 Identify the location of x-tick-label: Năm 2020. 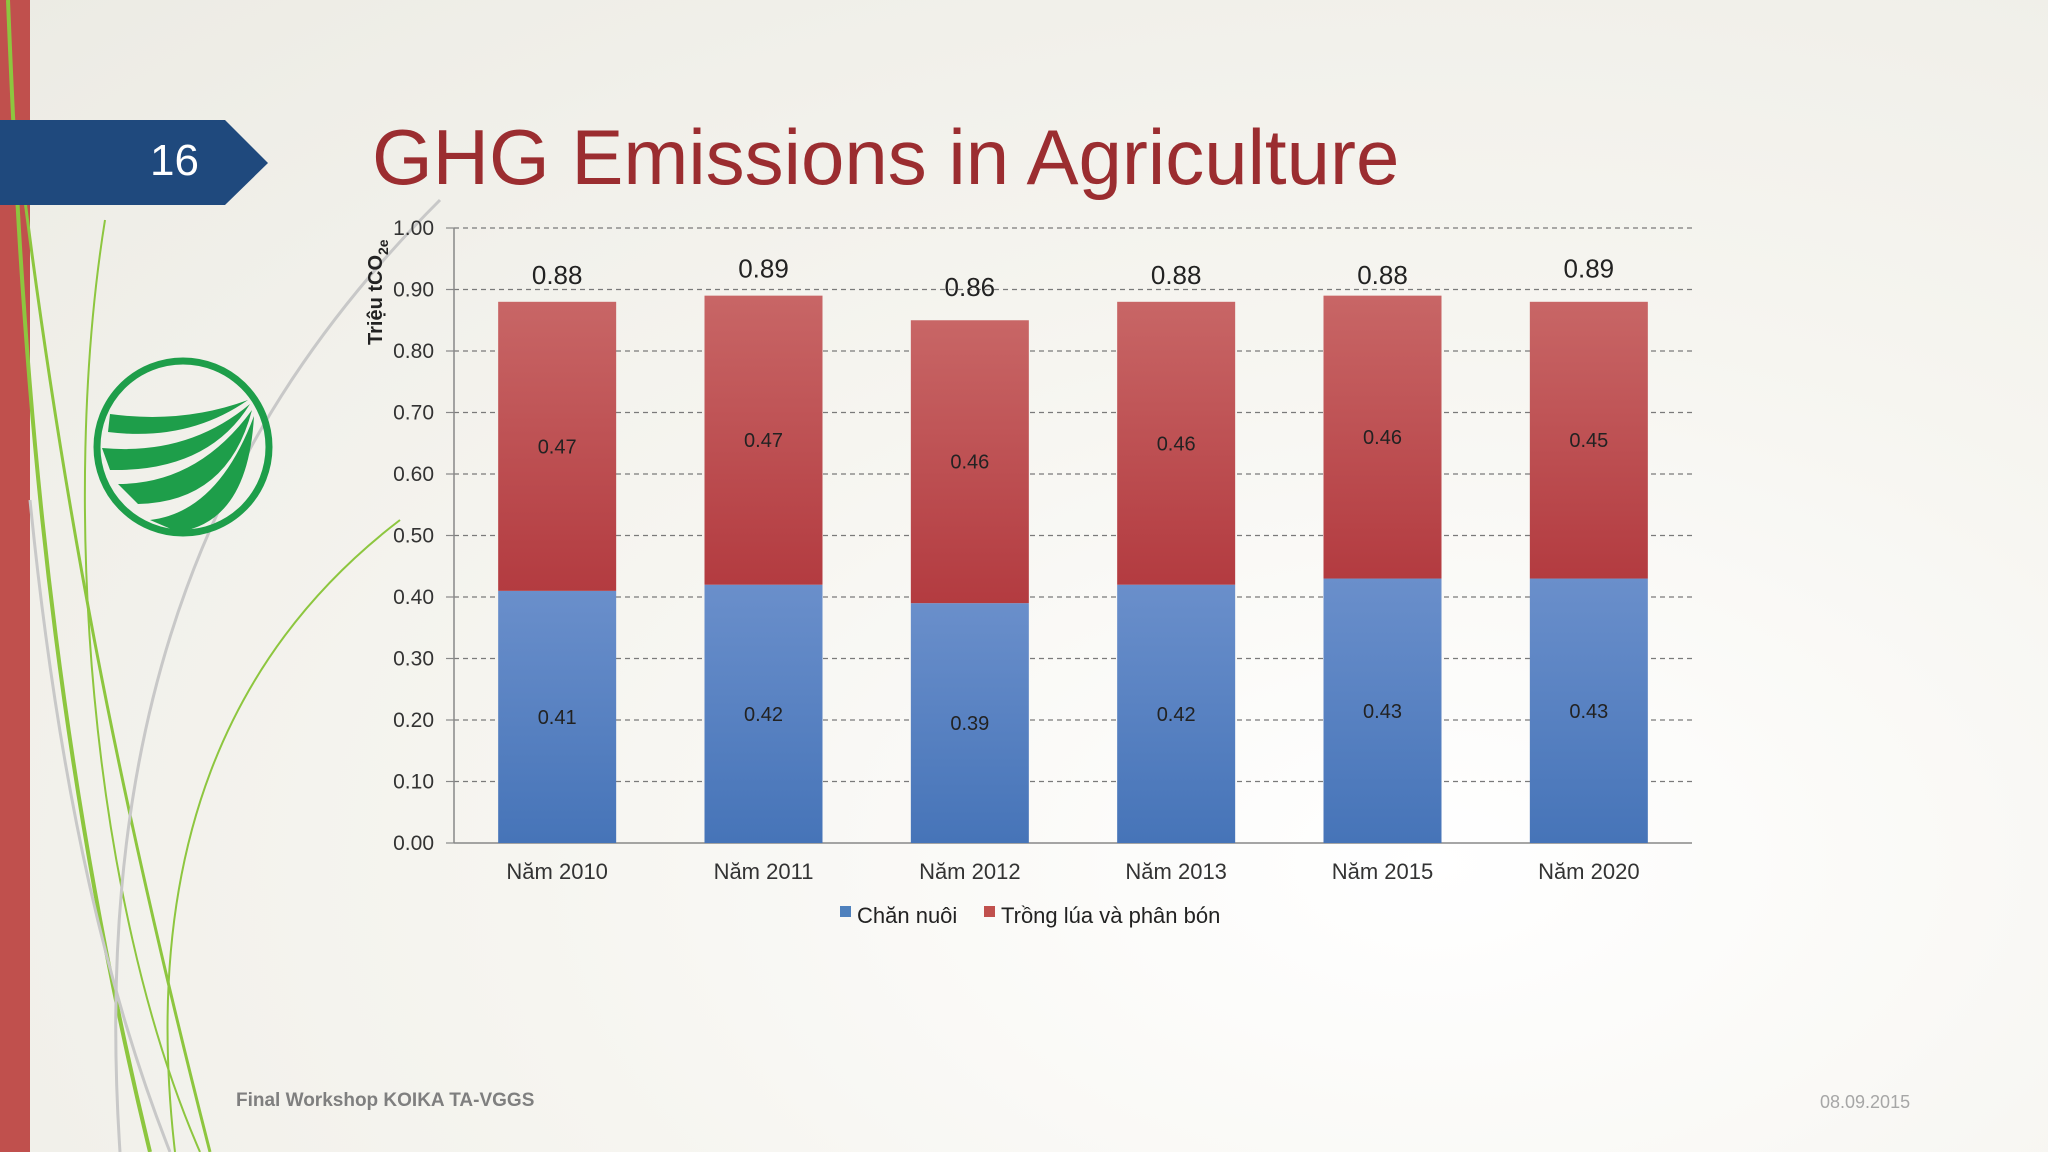
(1589, 871).